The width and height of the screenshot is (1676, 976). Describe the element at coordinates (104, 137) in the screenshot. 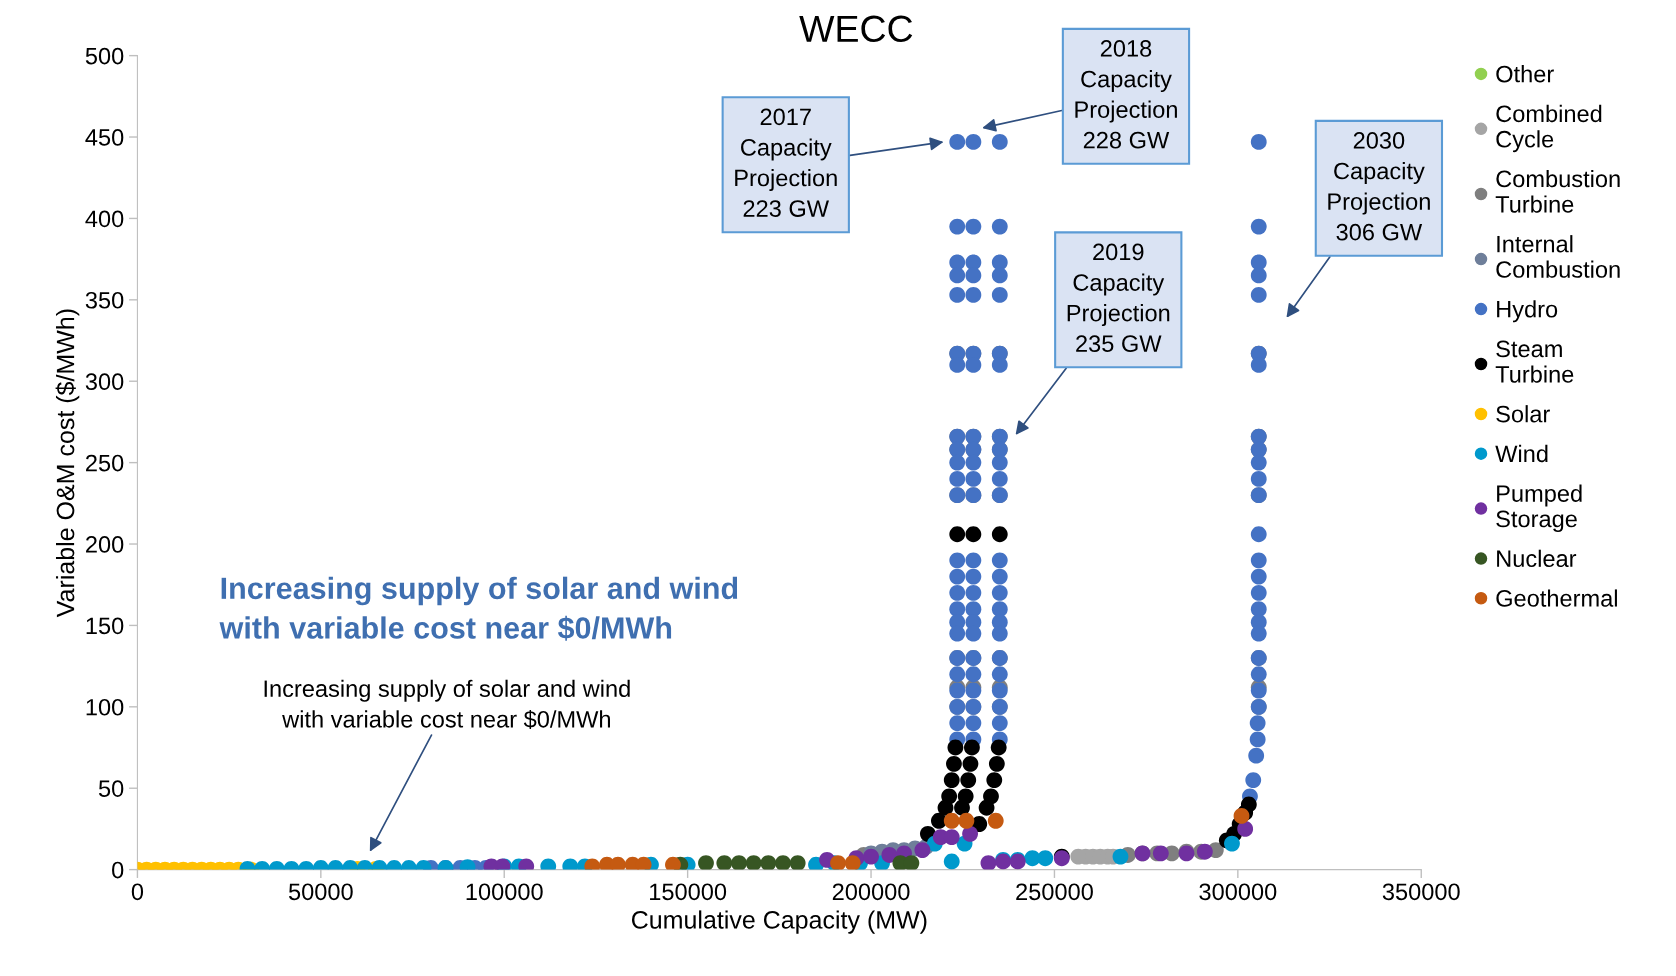

I see `y-tick-label: 450` at that location.